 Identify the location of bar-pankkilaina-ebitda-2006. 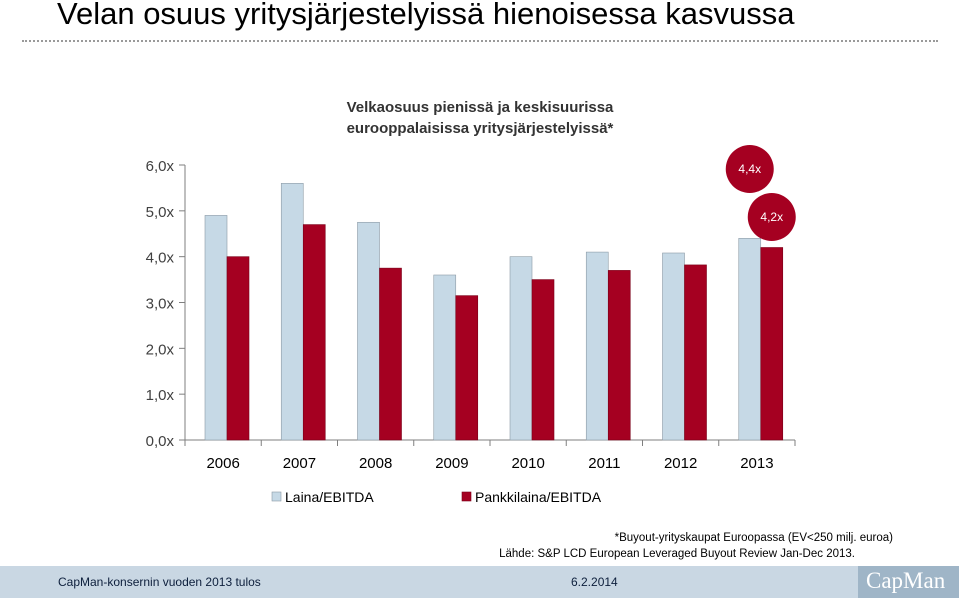
(238, 348).